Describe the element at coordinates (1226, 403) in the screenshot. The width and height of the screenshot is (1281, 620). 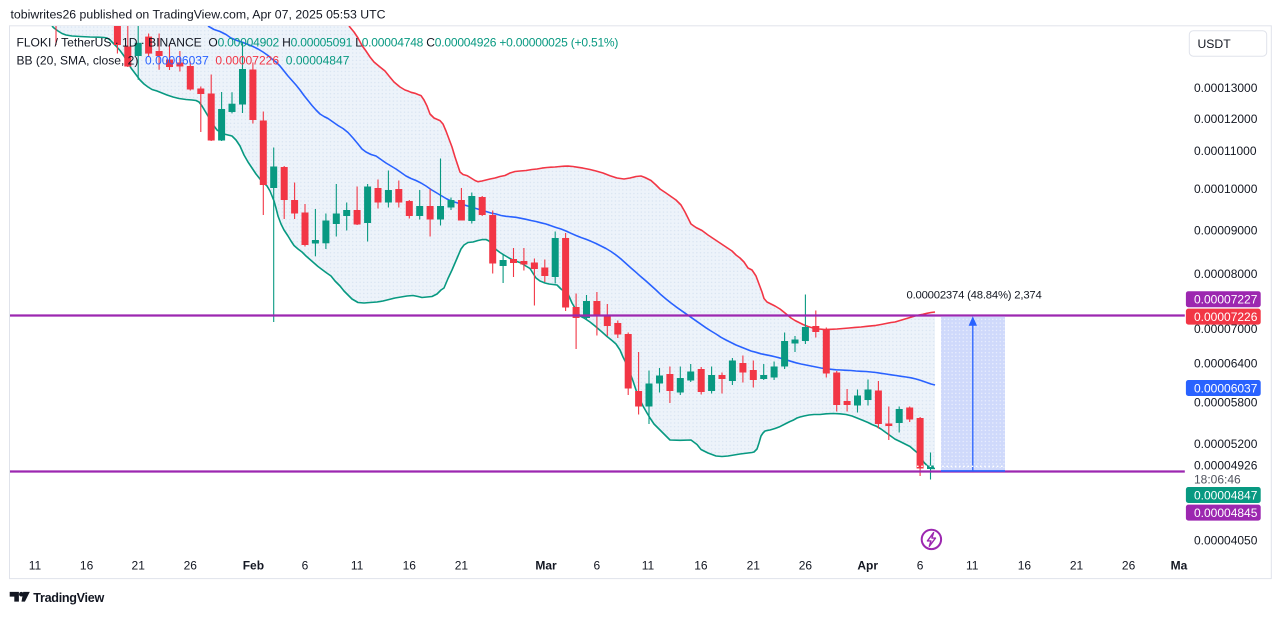
I see `svg-text: 0.00005800` at that location.